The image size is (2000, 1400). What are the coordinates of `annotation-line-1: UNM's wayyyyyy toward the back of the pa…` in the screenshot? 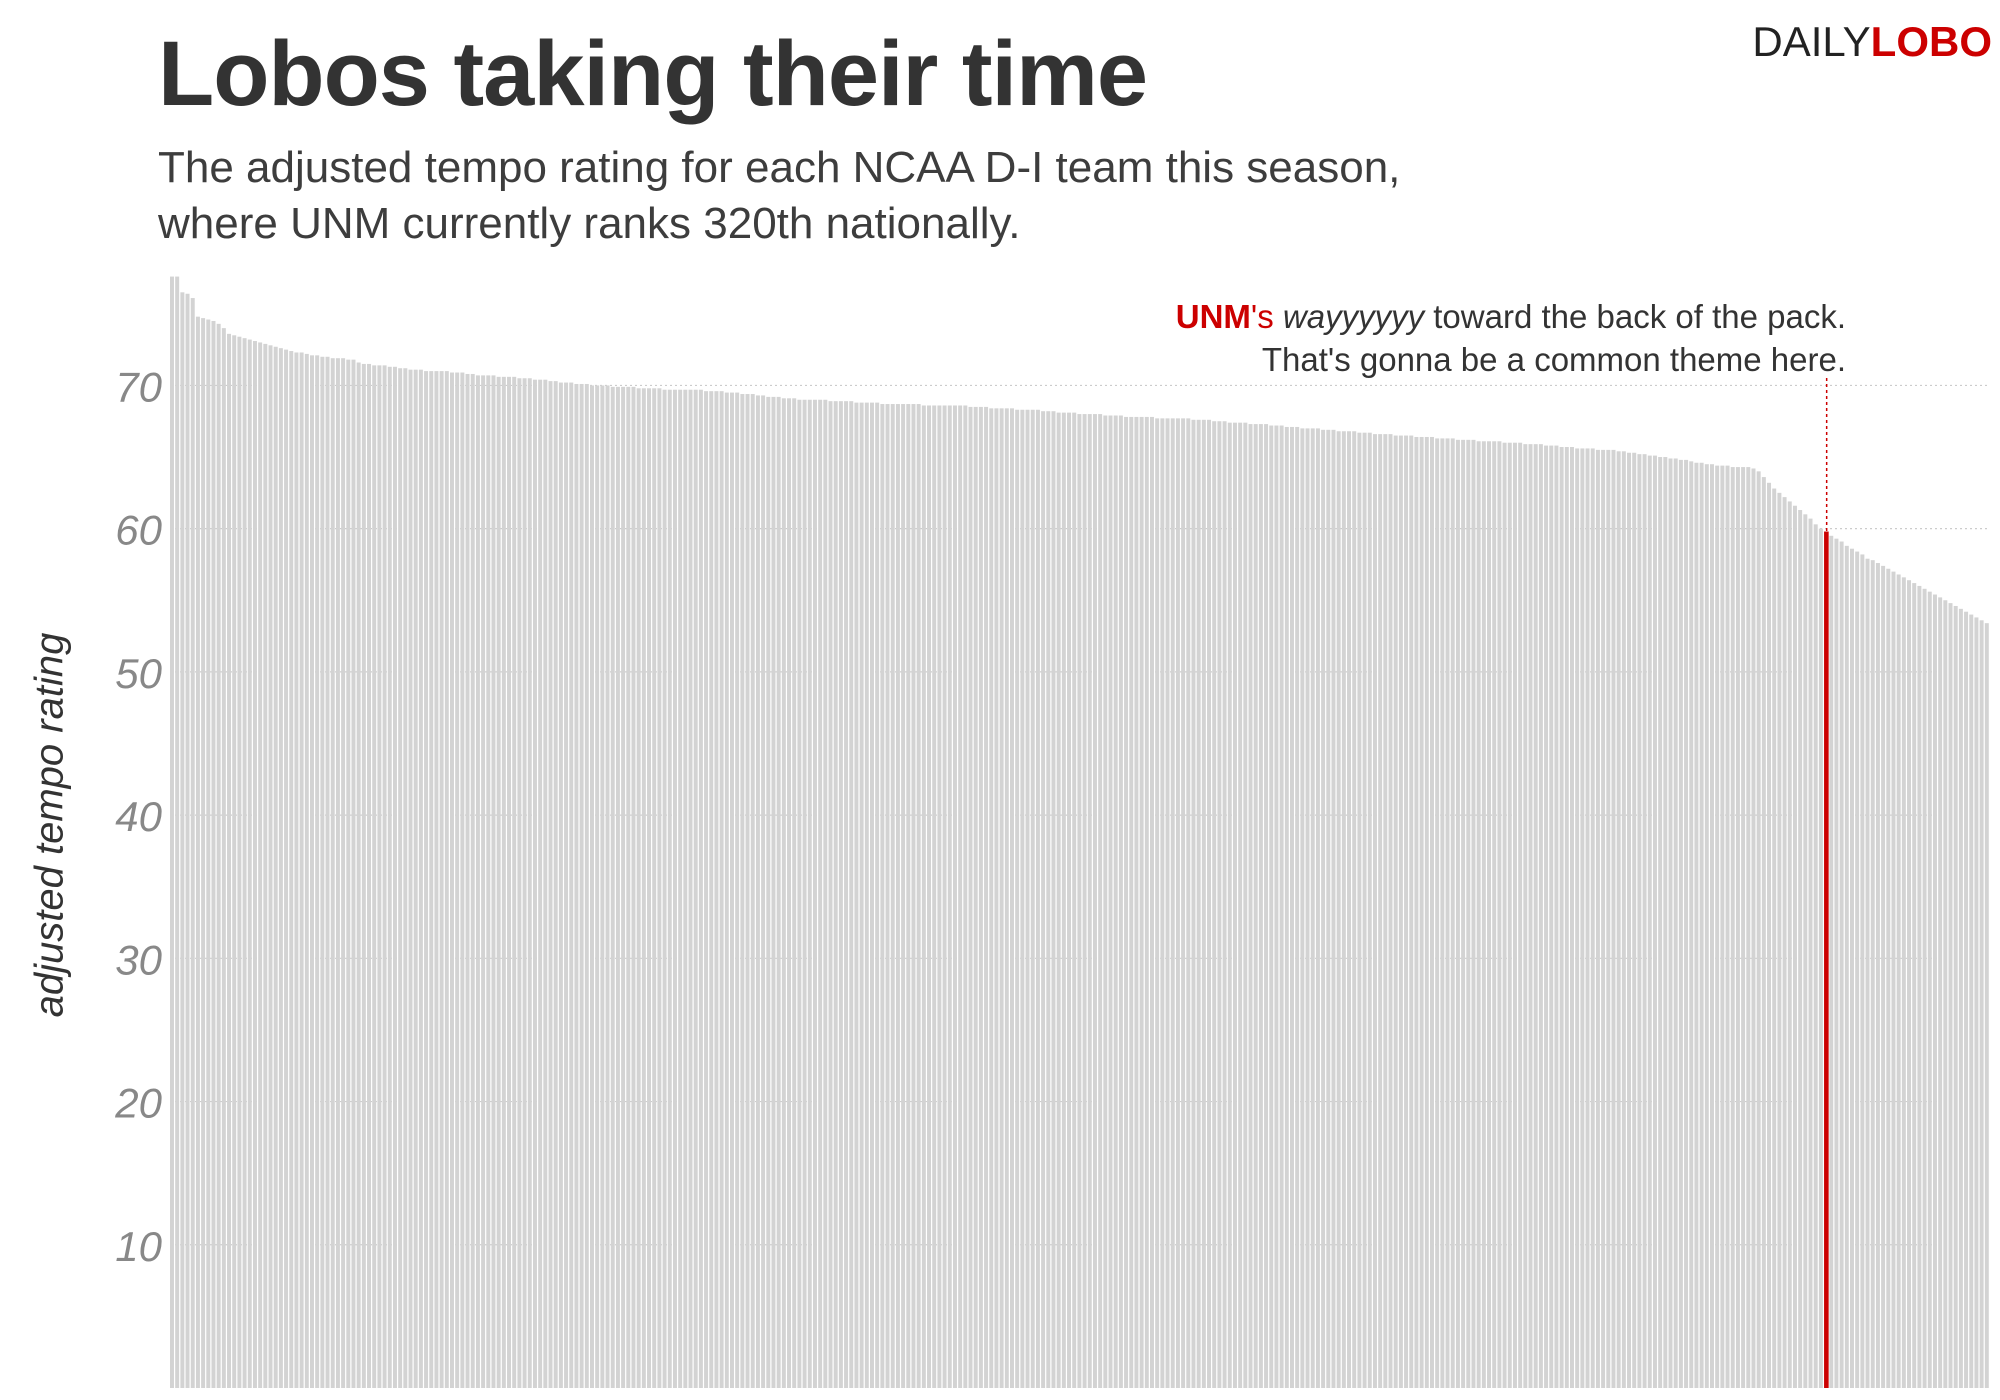 It's located at (1511, 316).